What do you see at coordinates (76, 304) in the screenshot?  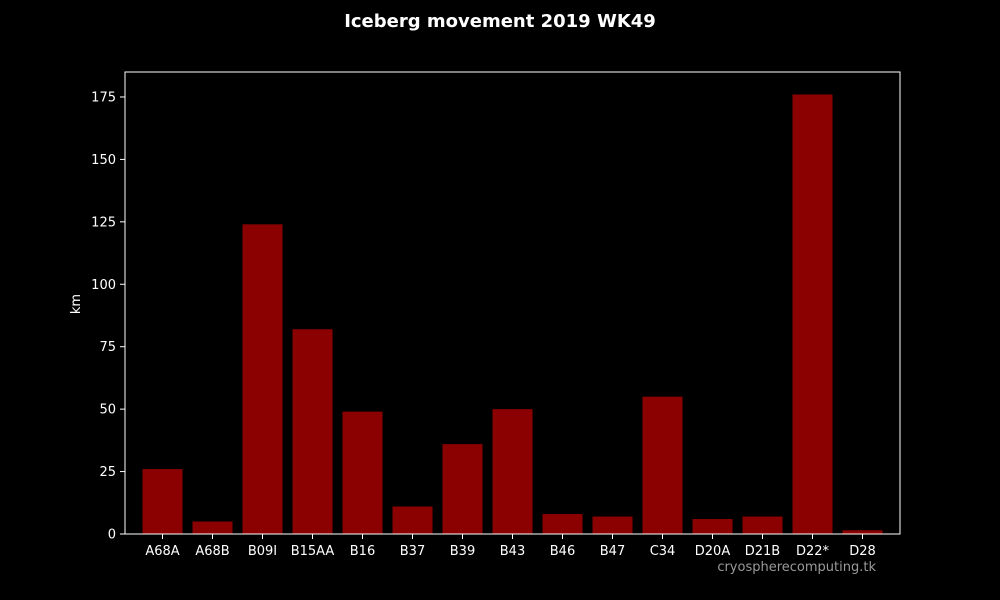 I see `y-axis-label: km` at bounding box center [76, 304].